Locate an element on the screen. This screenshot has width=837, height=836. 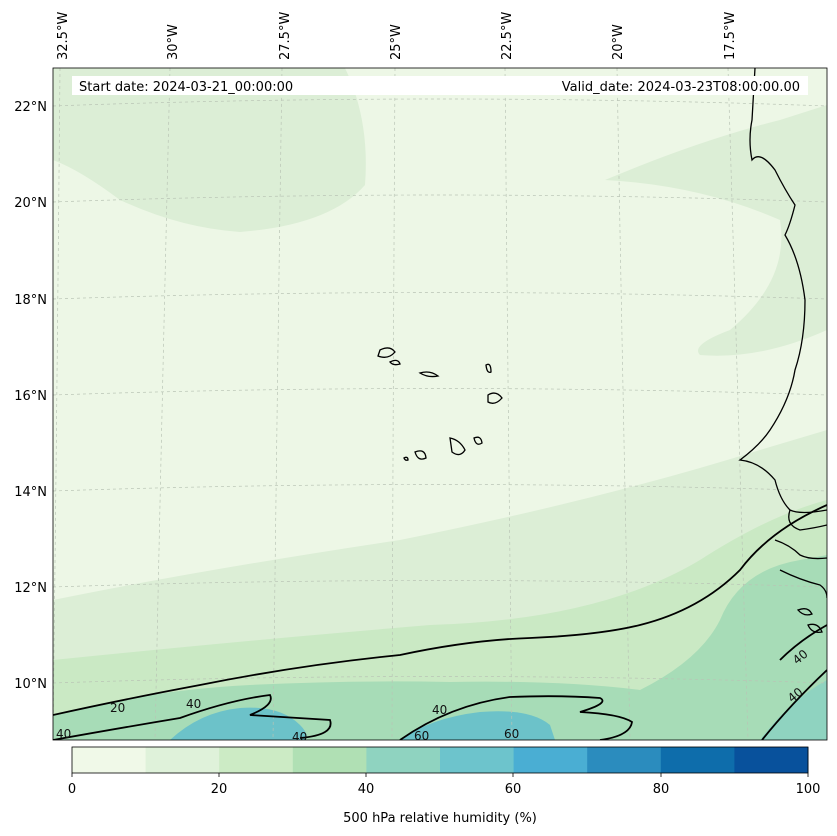
island-boa-vista is located at coordinates (495, 398).